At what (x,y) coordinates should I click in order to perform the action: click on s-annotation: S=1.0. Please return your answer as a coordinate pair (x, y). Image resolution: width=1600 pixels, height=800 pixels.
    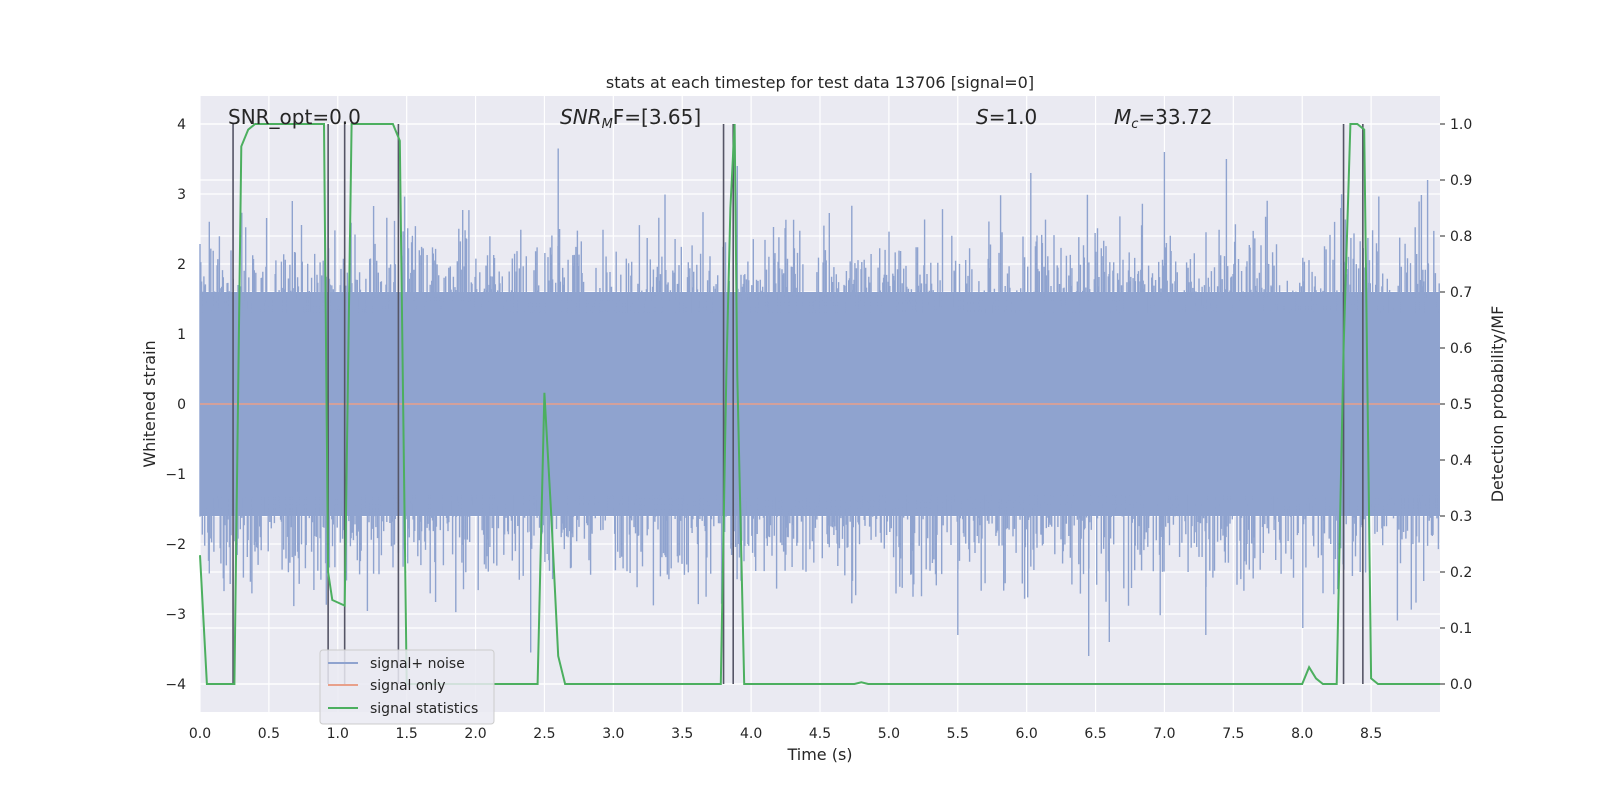
    Looking at the image, I should click on (1006, 117).